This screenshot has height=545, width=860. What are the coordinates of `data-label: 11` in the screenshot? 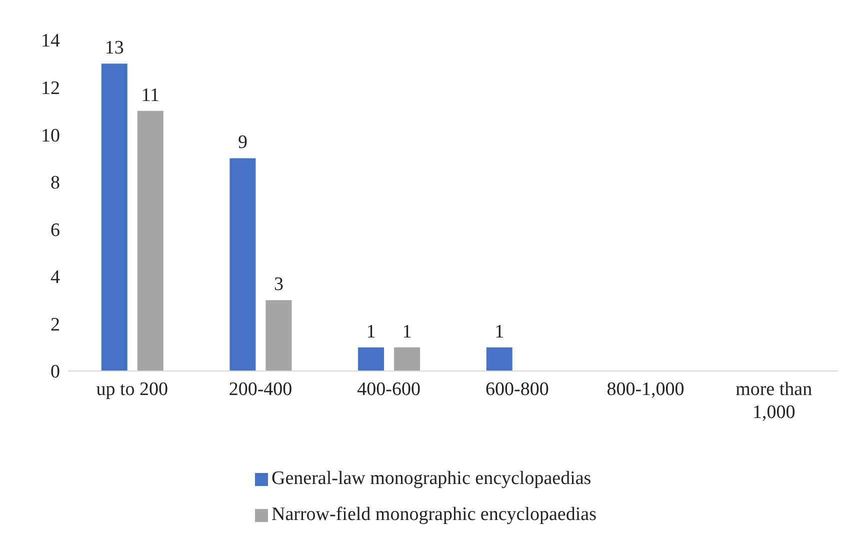 It's located at (150, 95).